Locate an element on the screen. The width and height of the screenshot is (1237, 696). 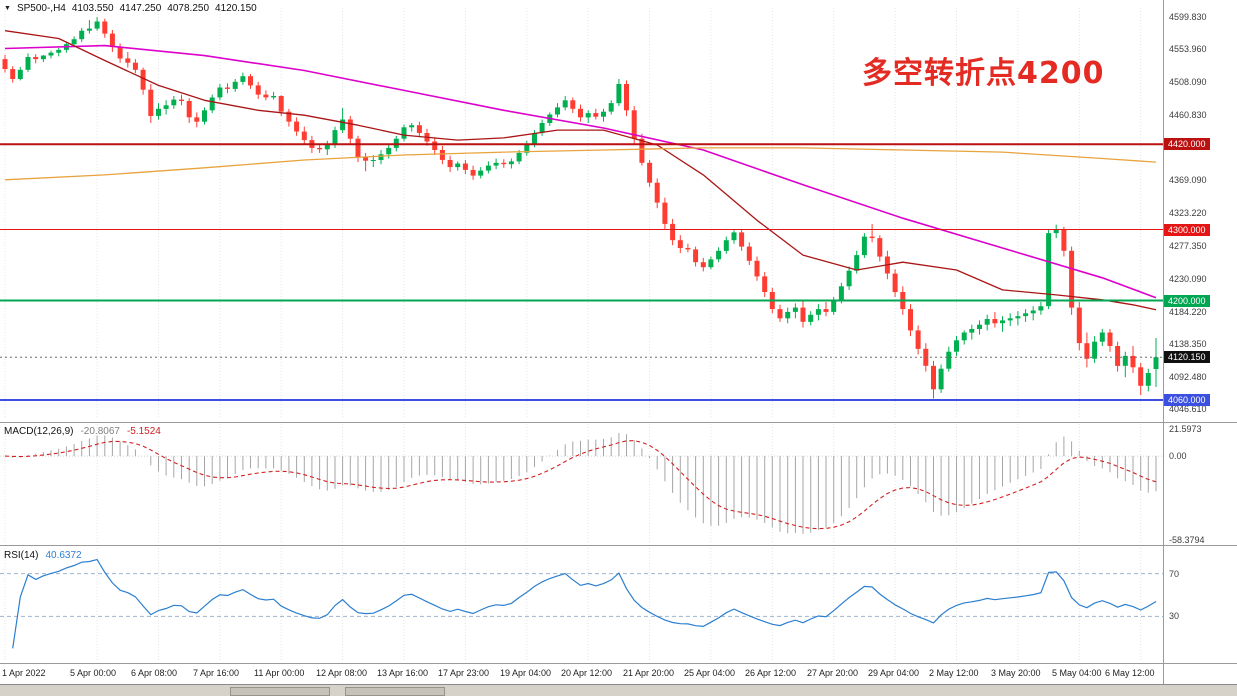
time-axis-label: 11 Apr 00:00 is located at coordinates (279, 673).